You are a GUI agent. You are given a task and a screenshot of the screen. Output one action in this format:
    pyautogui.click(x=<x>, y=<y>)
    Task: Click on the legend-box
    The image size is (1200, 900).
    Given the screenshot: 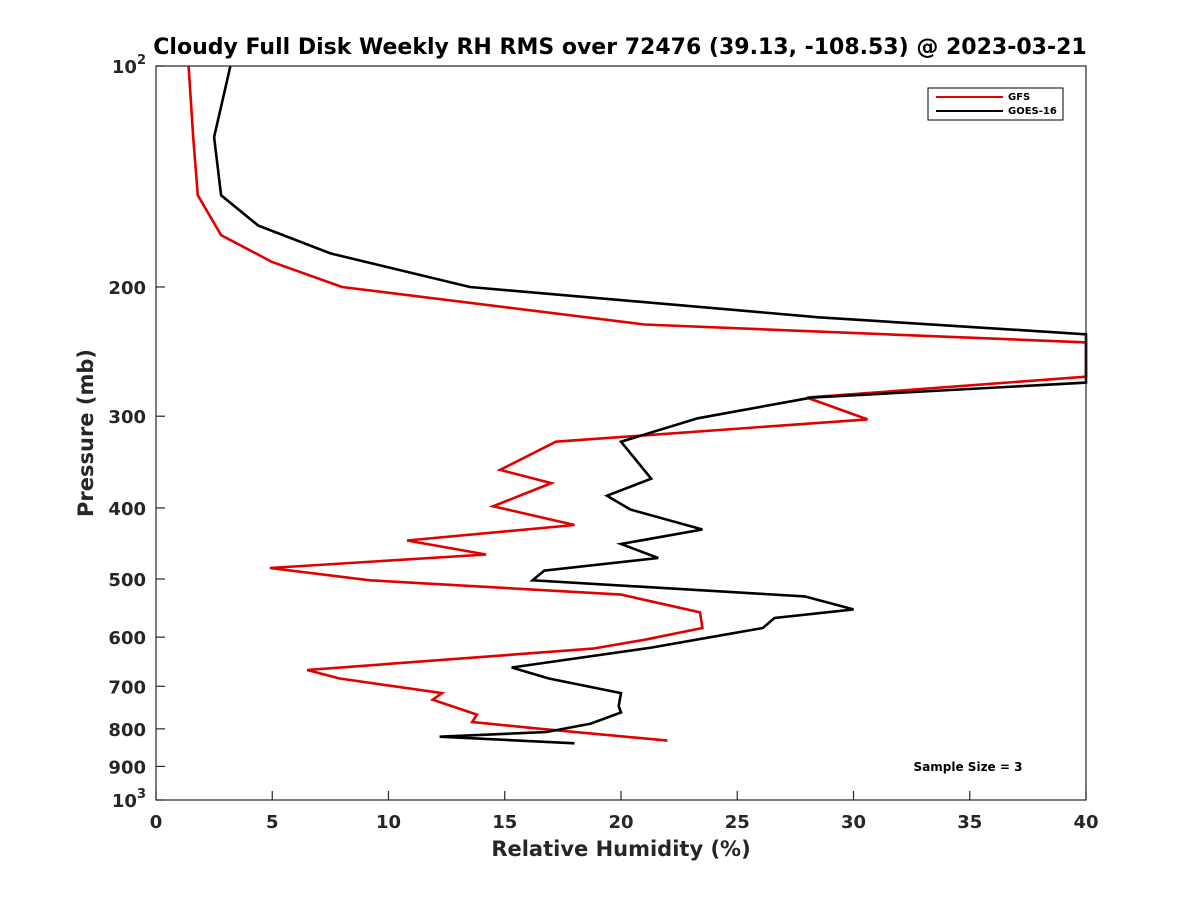 What is the action you would take?
    pyautogui.click(x=995, y=104)
    